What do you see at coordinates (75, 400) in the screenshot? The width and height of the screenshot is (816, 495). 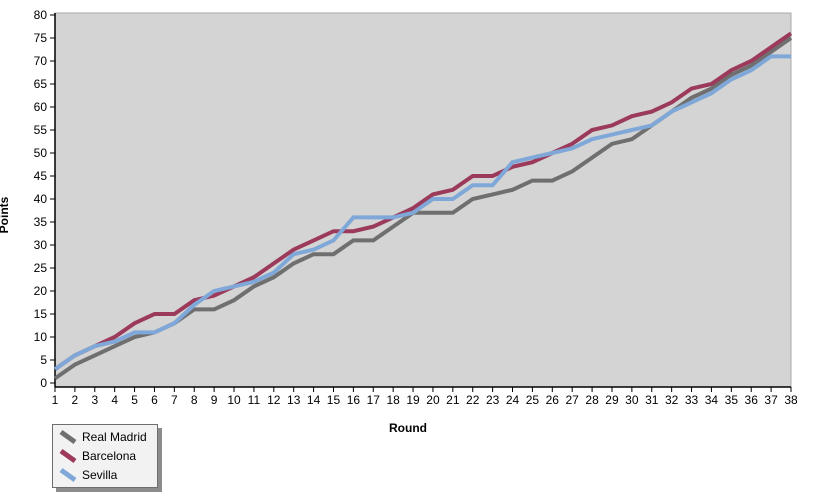 I see `x-tick-label: 2` at bounding box center [75, 400].